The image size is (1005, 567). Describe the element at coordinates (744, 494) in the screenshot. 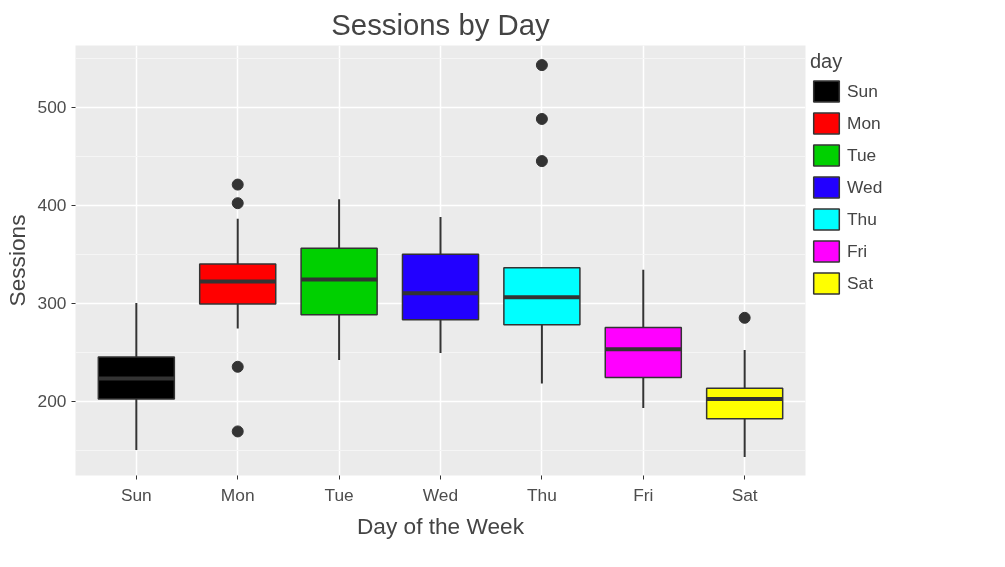

I see `x-tick-label: Sat` at that location.